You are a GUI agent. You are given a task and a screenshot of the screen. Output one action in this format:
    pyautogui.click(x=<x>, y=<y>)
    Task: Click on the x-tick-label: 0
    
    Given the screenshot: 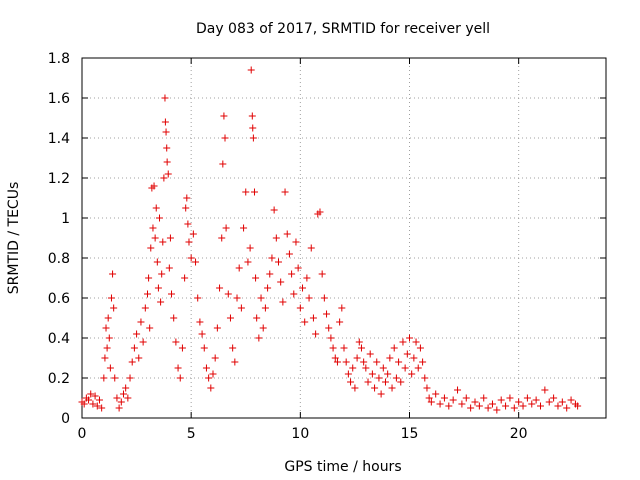 What is the action you would take?
    pyautogui.click(x=82, y=434)
    